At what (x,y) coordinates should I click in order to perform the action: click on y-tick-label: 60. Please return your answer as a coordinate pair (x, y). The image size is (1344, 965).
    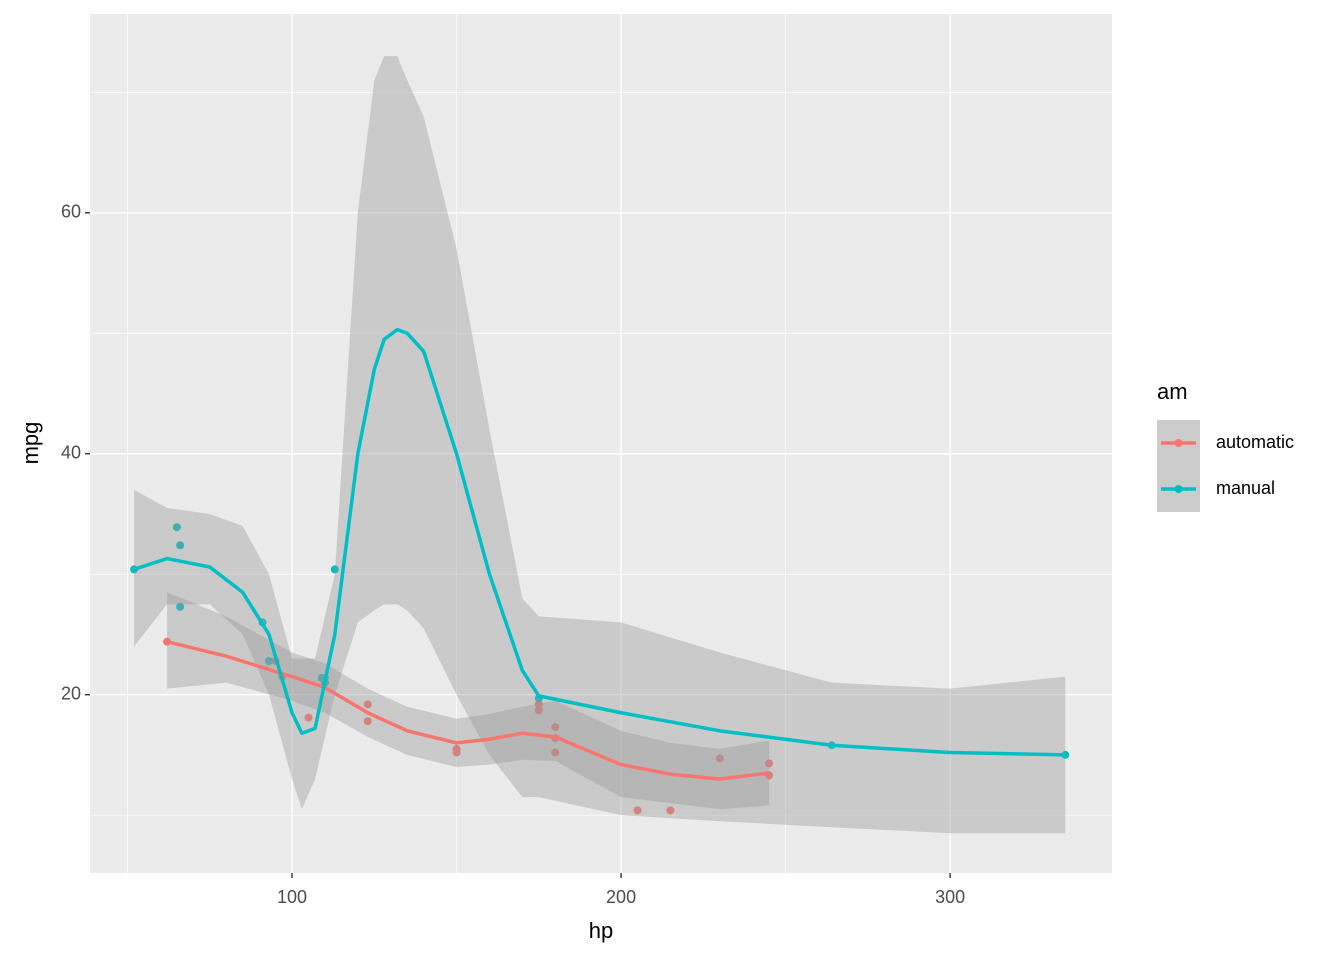
    Looking at the image, I should click on (71, 212).